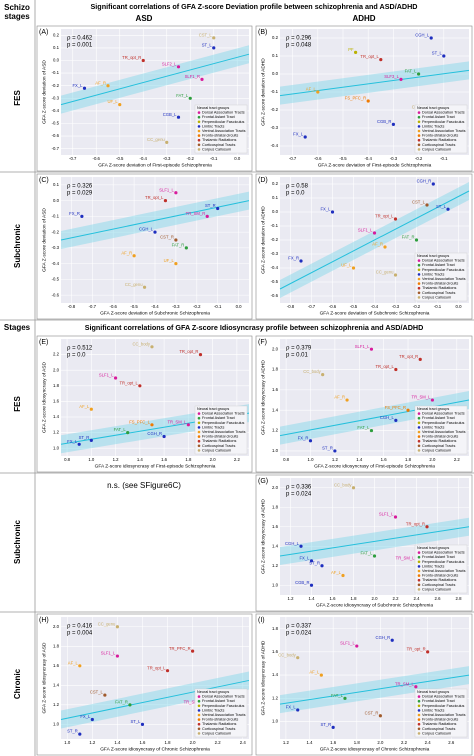  Describe the element at coordinates (363, 18) in the screenshot. I see `column-header: ADHD` at that location.